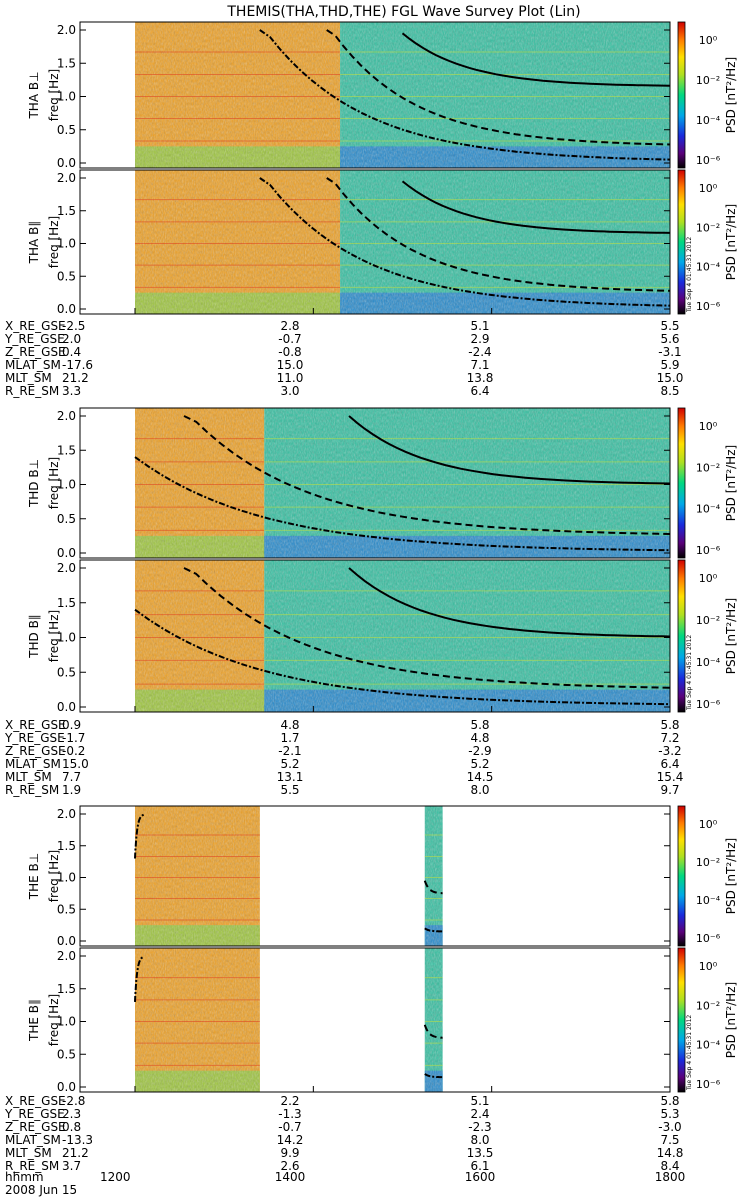  Describe the element at coordinates (35, 326) in the screenshot. I see `ephemeris-label: X_RE_GSE` at that location.